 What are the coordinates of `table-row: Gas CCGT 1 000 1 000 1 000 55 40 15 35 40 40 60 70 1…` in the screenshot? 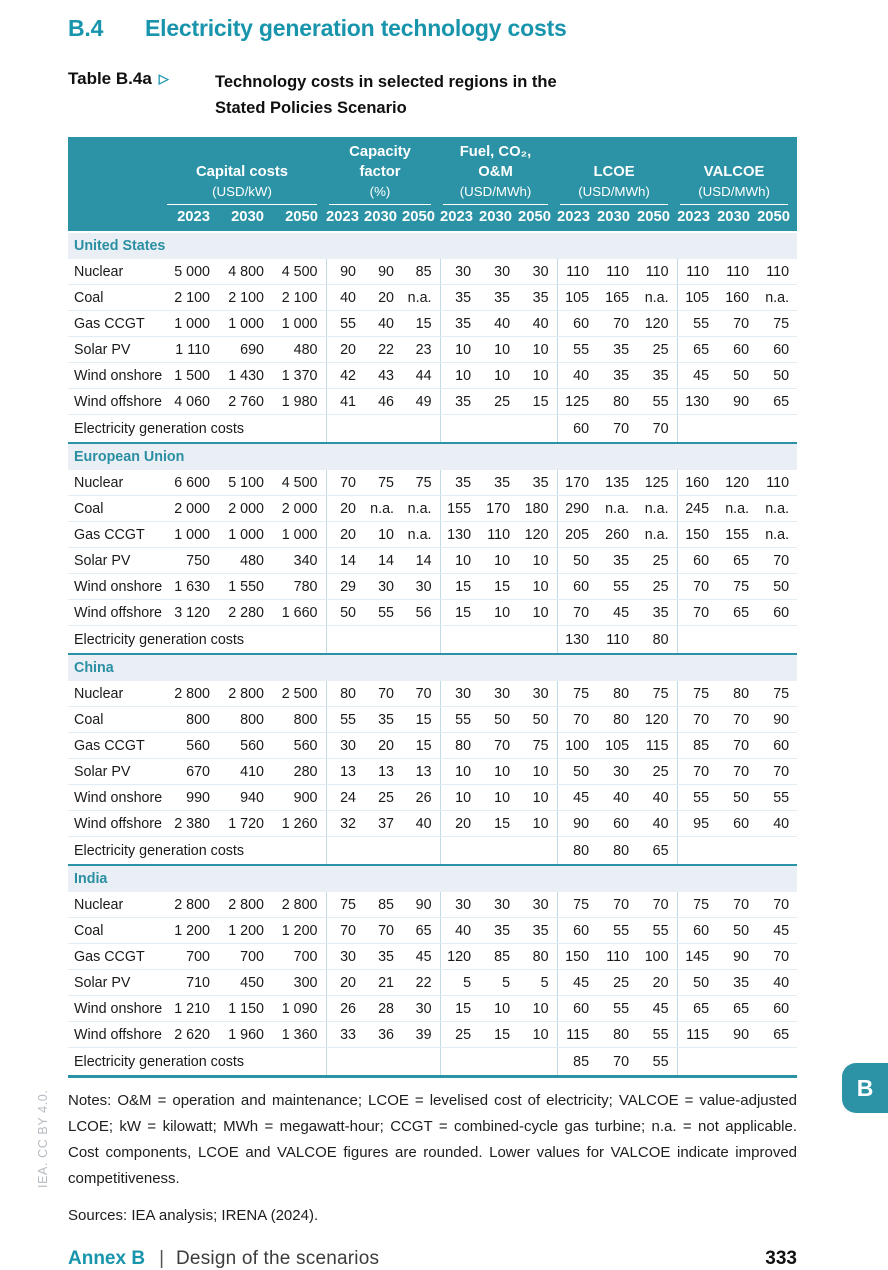 It's located at (433, 323).